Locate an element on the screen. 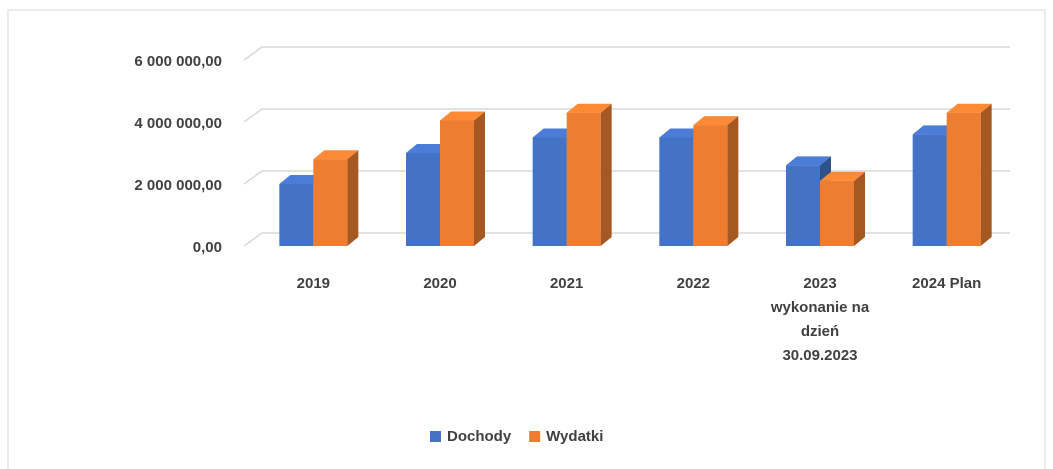 The height and width of the screenshot is (469, 1053). x-tick-label: 2021 is located at coordinates (566, 283).